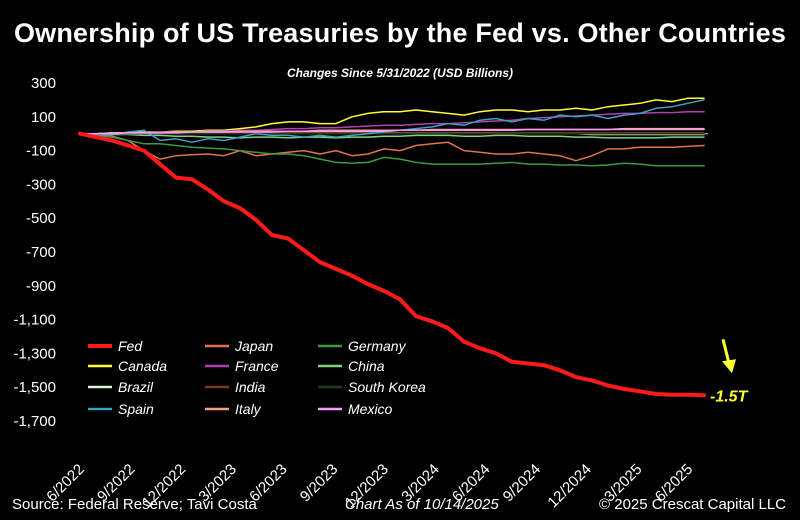 This screenshot has width=800, height=520. I want to click on series-line-canada, so click(392, 116).